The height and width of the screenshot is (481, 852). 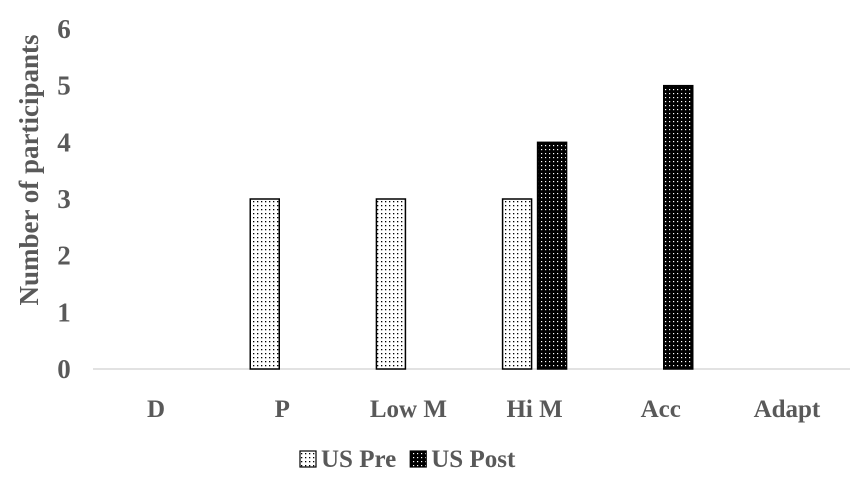 I want to click on y-tick-label: 5, so click(x=64, y=86).